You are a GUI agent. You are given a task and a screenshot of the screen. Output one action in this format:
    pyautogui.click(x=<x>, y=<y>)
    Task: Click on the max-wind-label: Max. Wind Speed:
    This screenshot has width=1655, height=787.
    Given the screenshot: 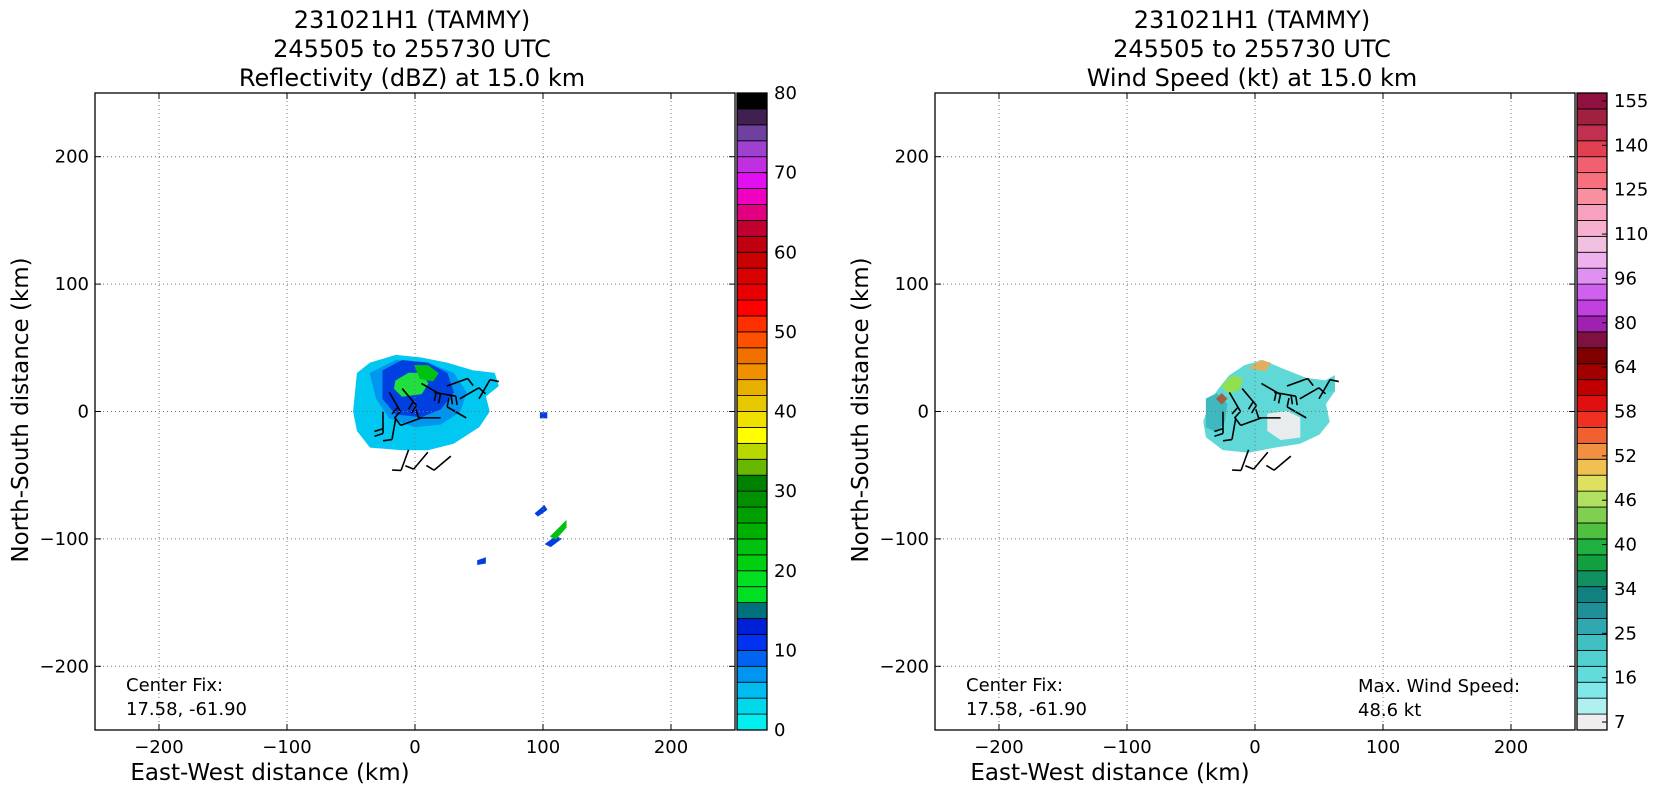 What is the action you would take?
    pyautogui.click(x=1439, y=686)
    